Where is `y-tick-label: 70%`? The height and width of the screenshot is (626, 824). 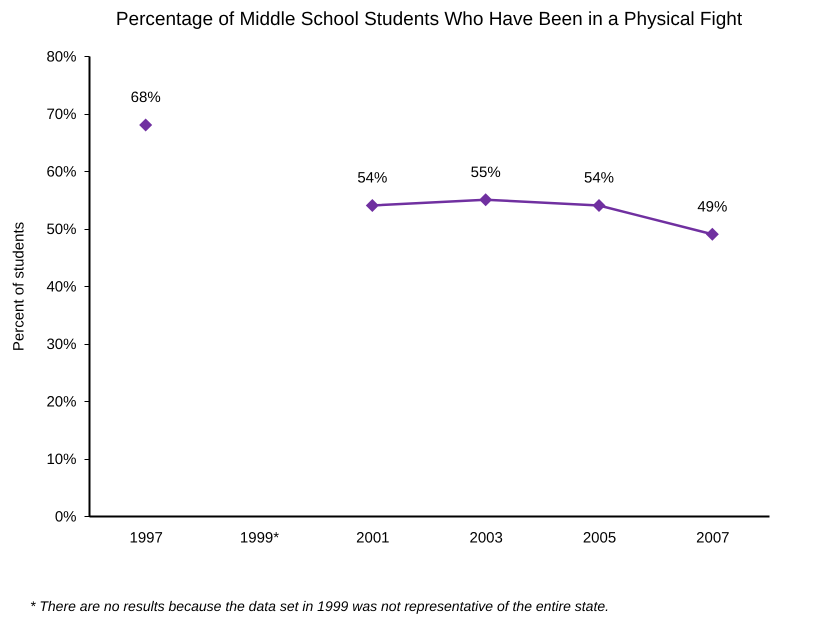
y-tick-label: 70% is located at coordinates (61, 114).